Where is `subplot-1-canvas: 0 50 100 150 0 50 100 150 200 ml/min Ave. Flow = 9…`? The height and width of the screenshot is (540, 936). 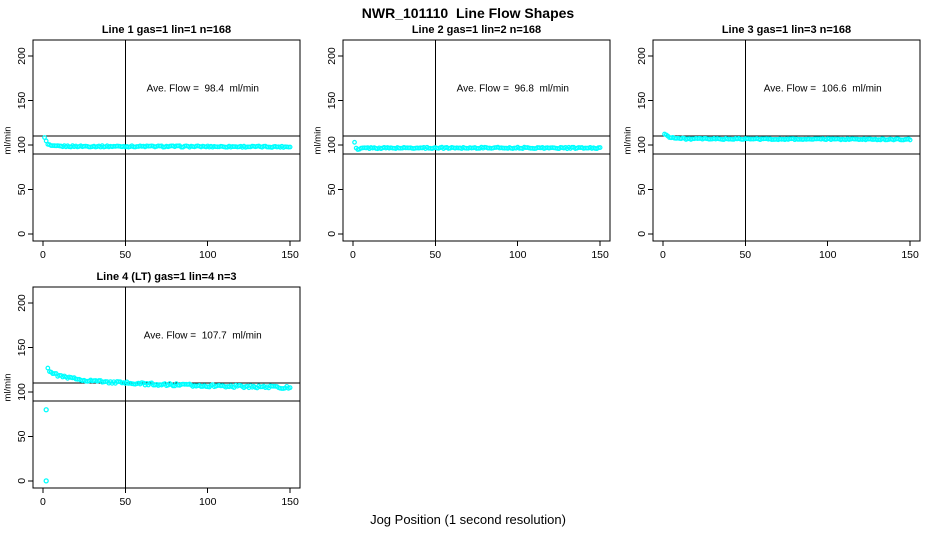
subplot-1-canvas: 0 50 100 150 0 50 100 150 200 ml/min Ave. Flow = 9… is located at coordinates (152, 150).